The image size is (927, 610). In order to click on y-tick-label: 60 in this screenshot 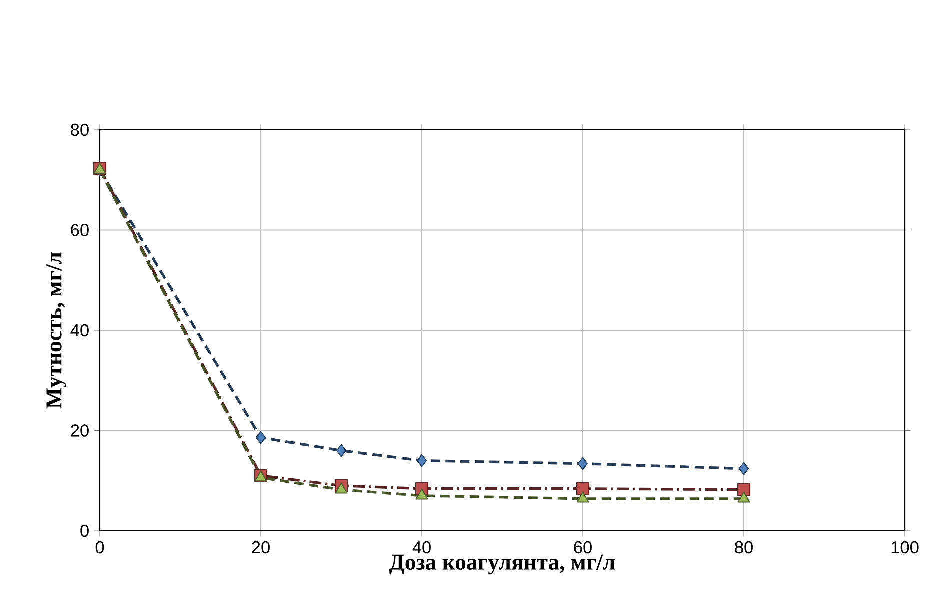, I will do `click(80, 230)`.